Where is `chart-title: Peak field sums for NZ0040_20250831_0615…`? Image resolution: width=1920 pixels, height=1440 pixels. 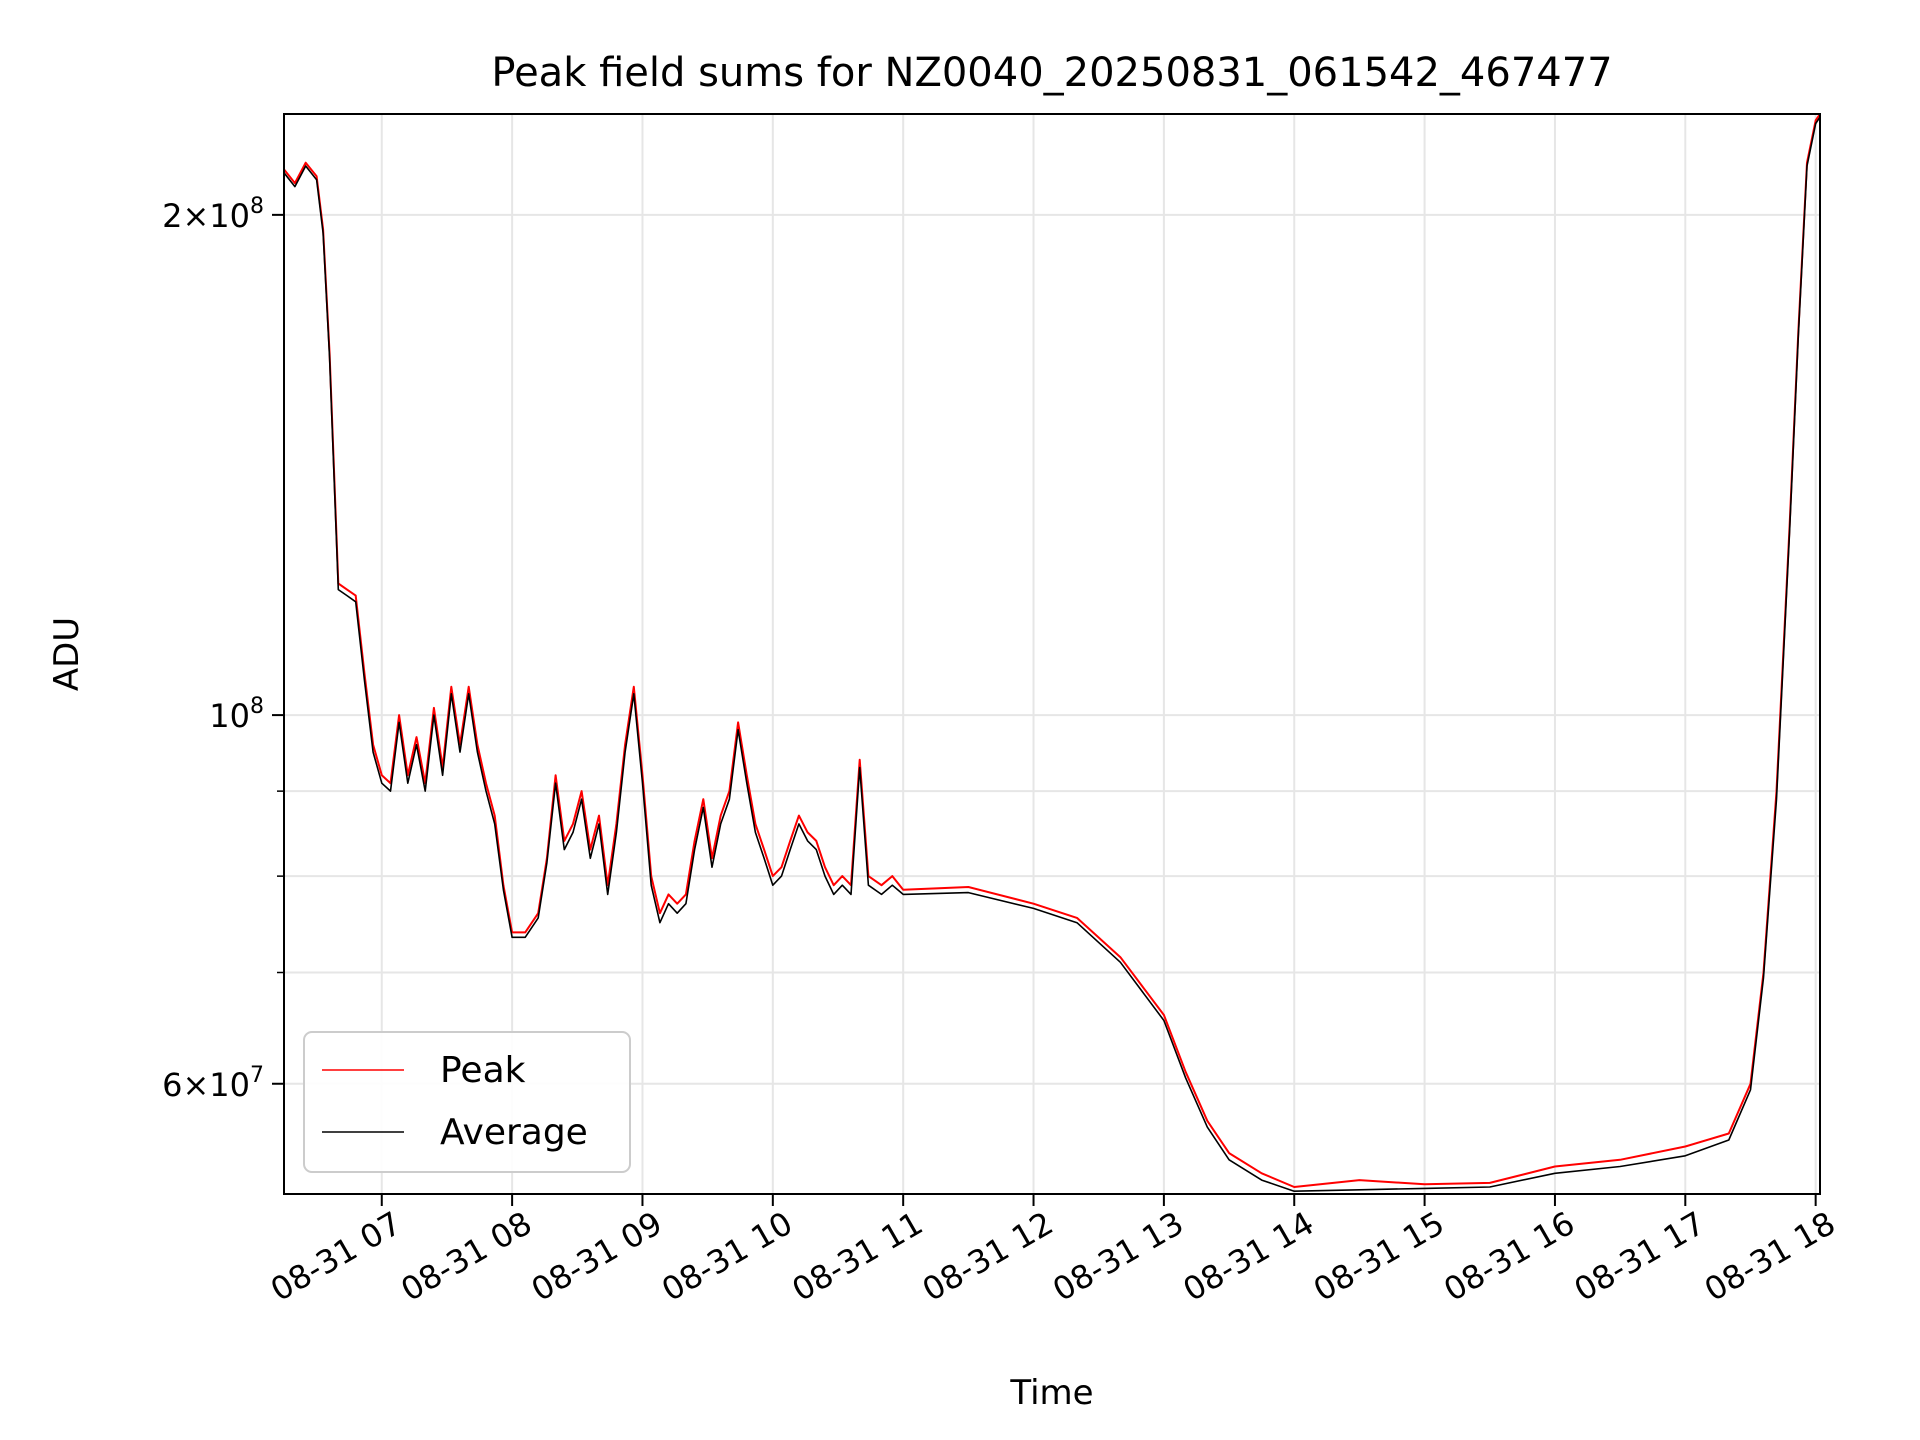 chart-title: Peak field sums for NZ0040_20250831_0615… is located at coordinates (1051, 73).